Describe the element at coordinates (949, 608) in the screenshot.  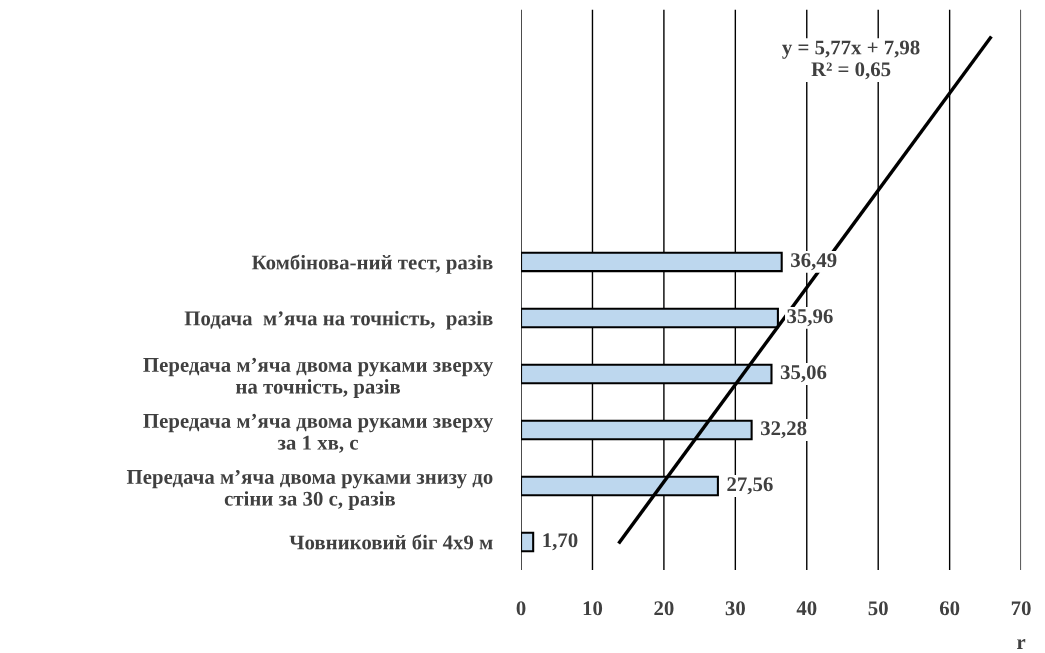
I see `x-tick-label: 60` at that location.